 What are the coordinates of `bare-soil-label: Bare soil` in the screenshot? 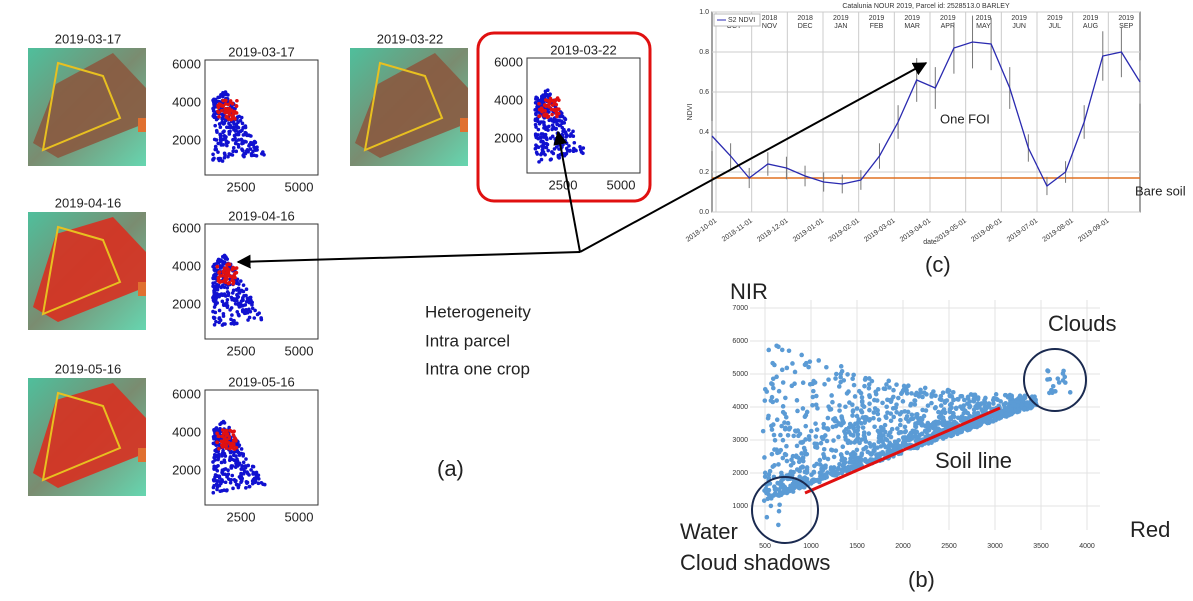 It's located at (1160, 190).